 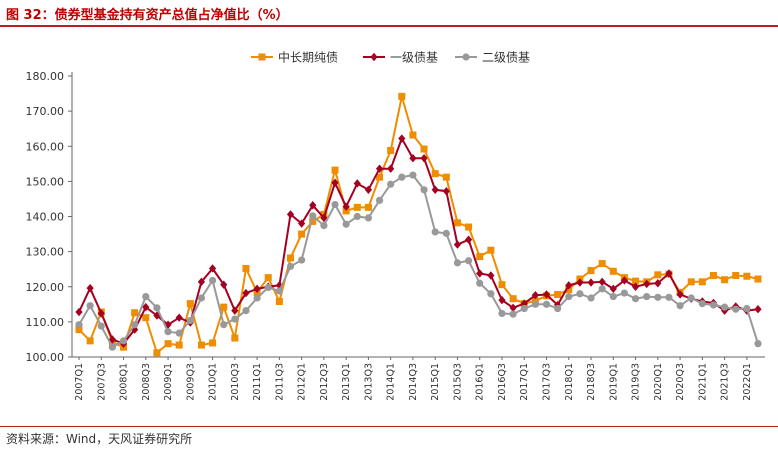 What do you see at coordinates (506, 58) in the screenshot?
I see `legend-label: 二级债基` at bounding box center [506, 58].